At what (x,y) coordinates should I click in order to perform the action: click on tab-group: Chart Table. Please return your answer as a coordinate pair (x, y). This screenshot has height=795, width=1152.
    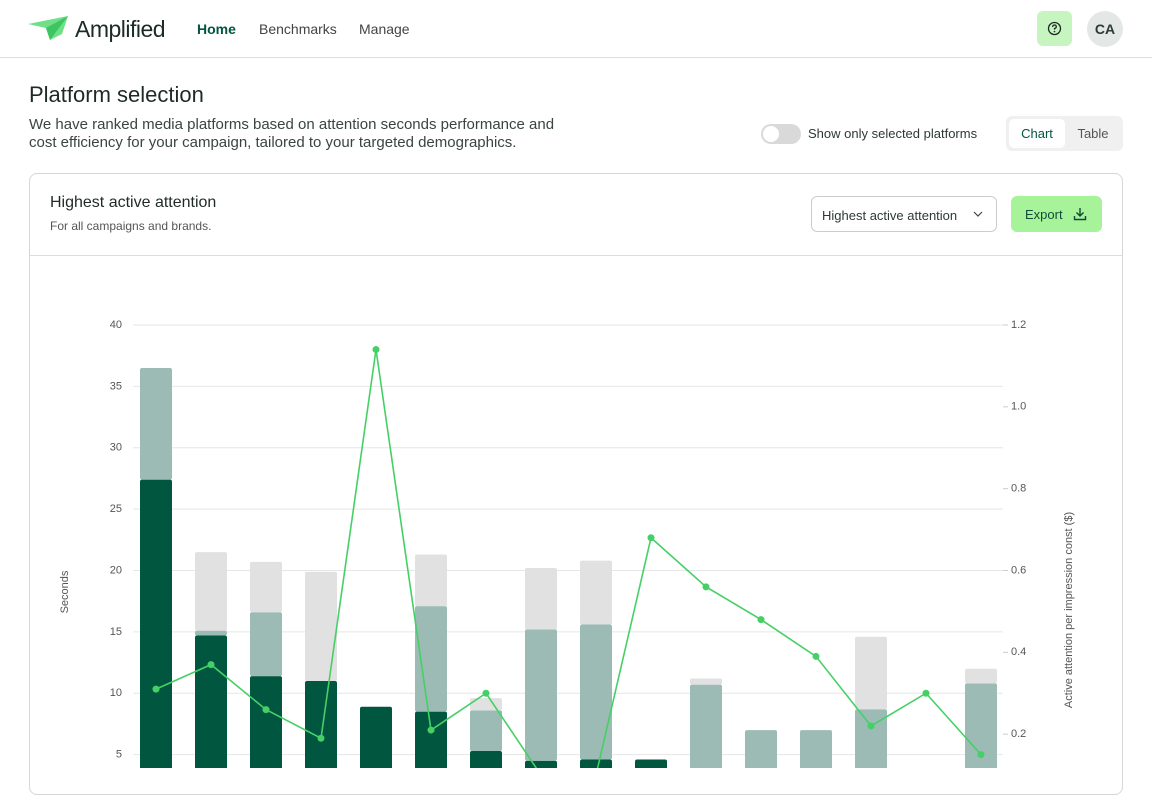
    Looking at the image, I should click on (1064, 133).